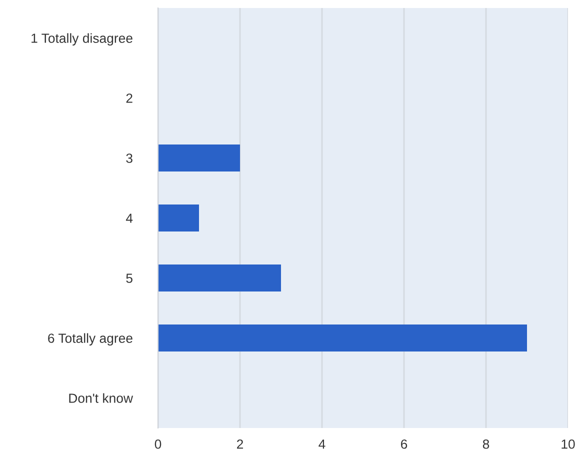  I want to click on x-tick-label: 2, so click(240, 444).